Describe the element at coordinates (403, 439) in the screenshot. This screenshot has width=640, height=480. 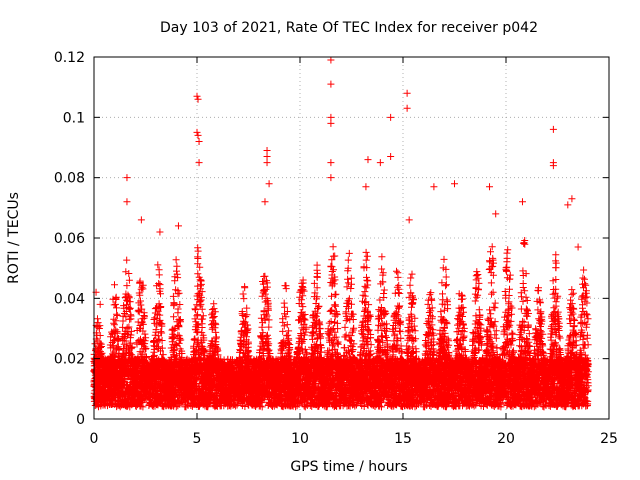
I see `x-tick-label: 15` at that location.